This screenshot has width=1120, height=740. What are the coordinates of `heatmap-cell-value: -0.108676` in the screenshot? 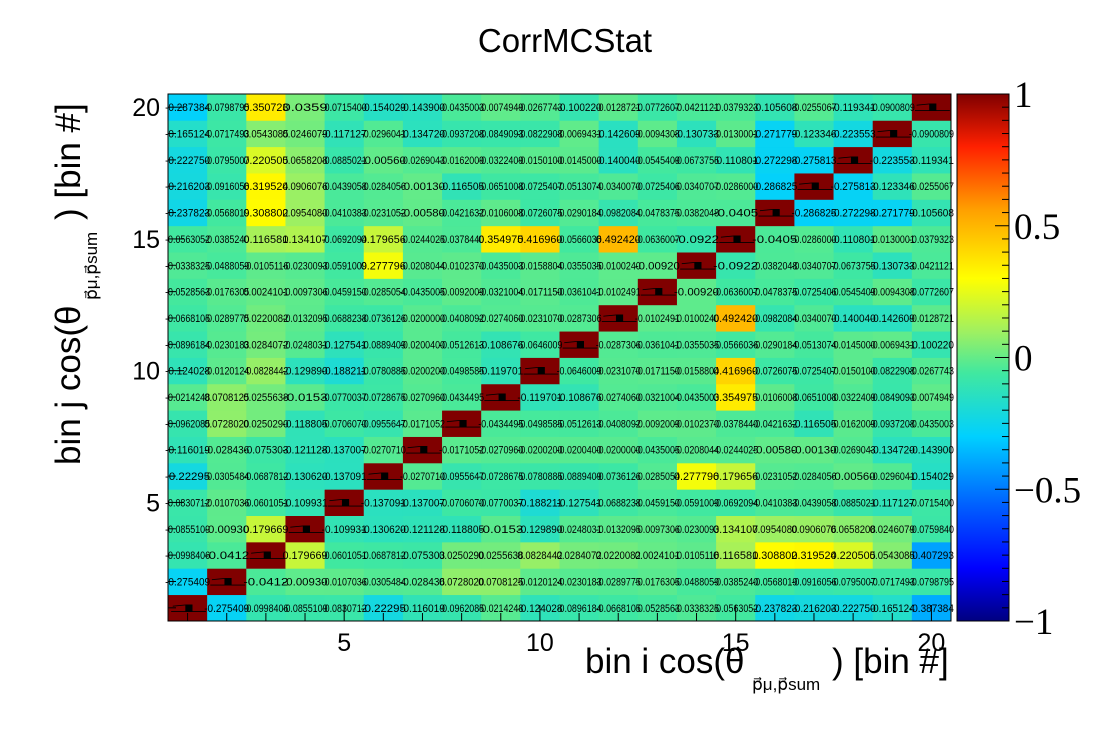 It's located at (579, 398).